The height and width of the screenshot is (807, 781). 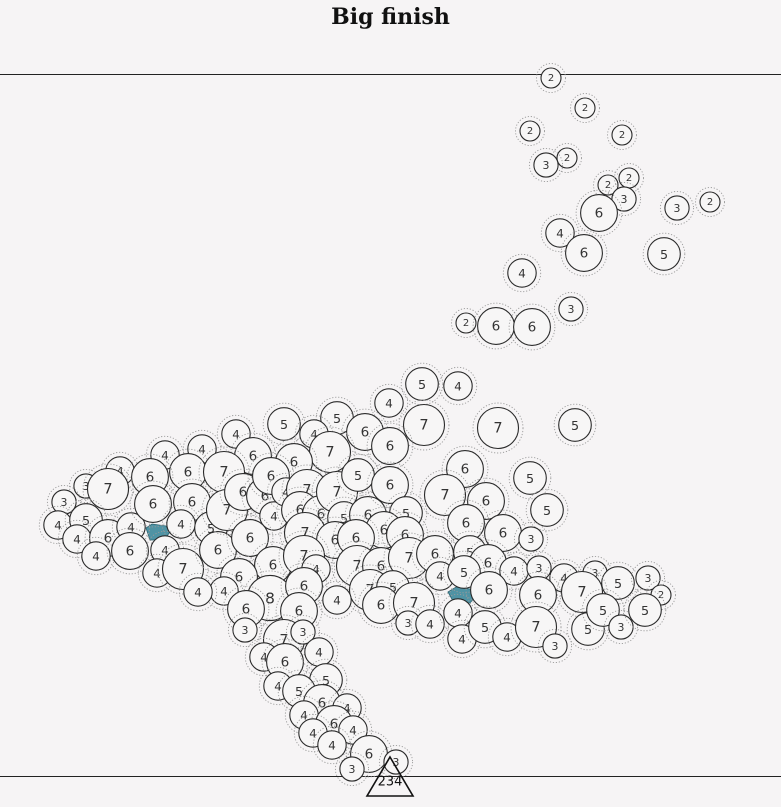 I want to click on bubble-node: 6, so click(x=390, y=485).